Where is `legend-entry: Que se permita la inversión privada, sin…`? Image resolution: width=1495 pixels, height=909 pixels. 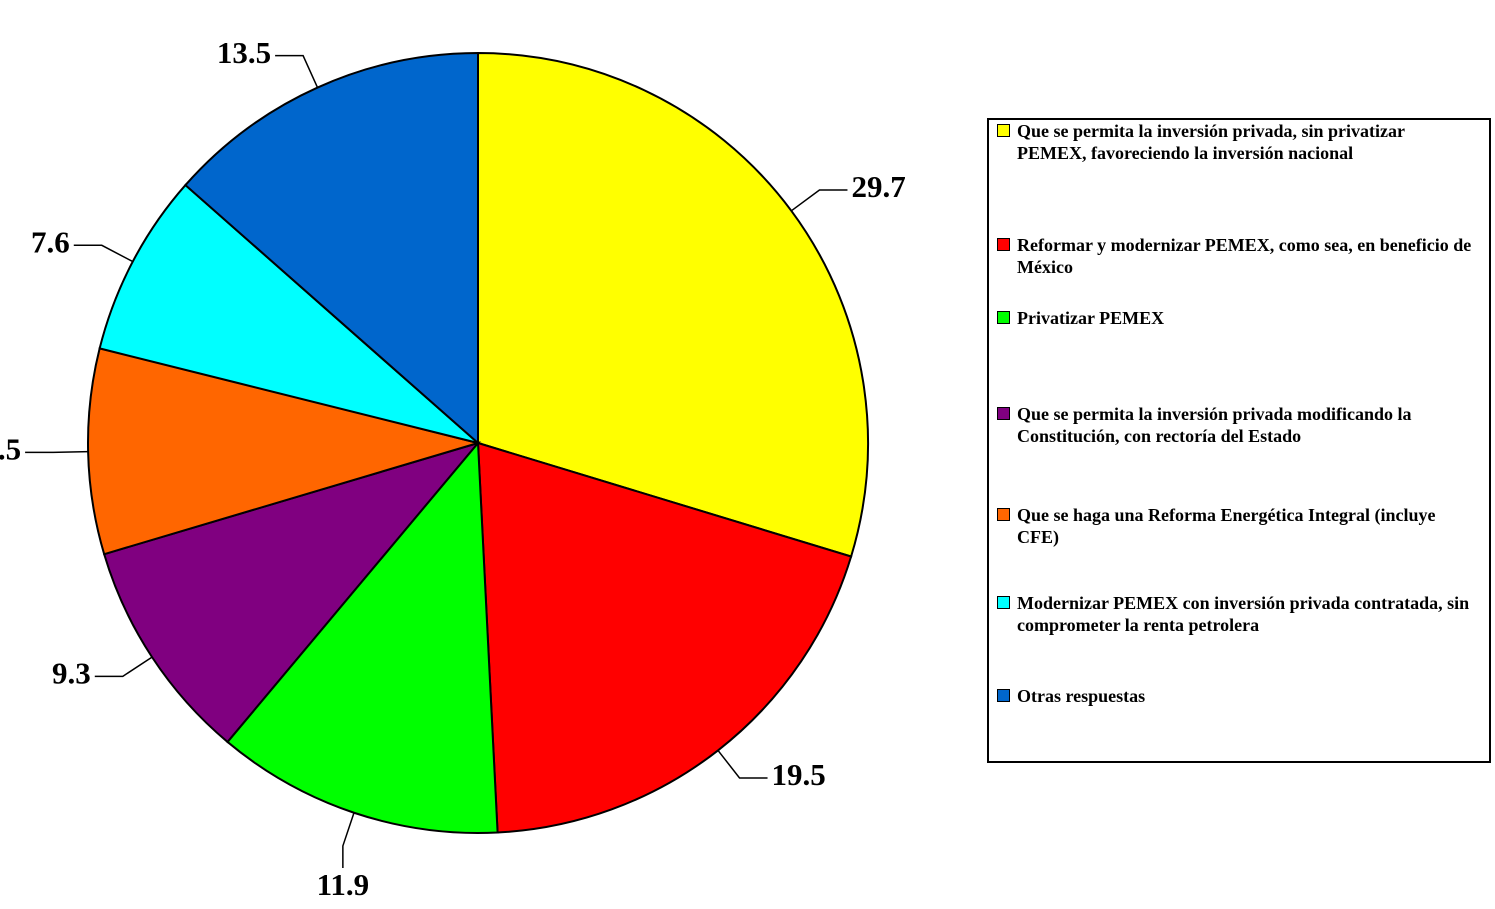
legend-entry: Que se permita la inversión privada, sin… is located at coordinates (1234, 142).